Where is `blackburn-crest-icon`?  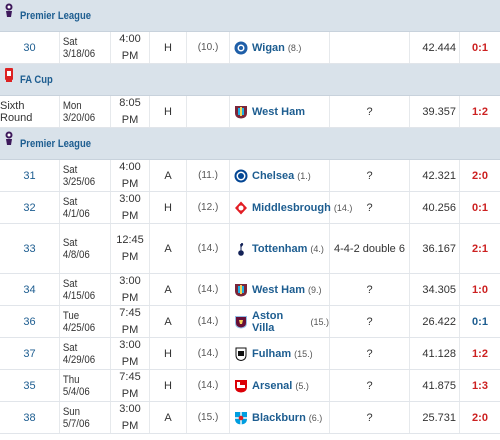 blackburn-crest-icon is located at coordinates (241, 418).